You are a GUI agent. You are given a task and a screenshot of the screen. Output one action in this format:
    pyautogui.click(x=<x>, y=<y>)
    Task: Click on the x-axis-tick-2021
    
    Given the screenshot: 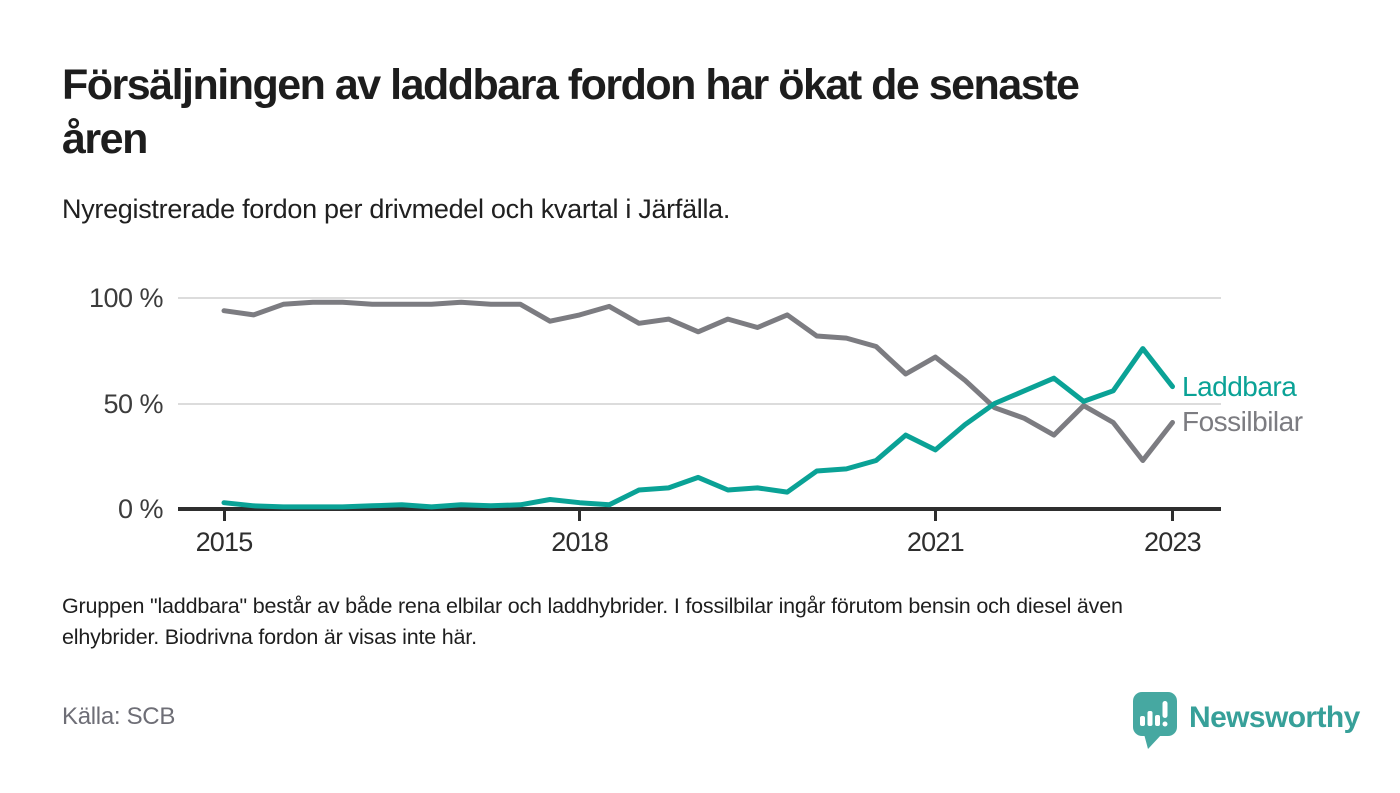 What is the action you would take?
    pyautogui.click(x=935, y=516)
    